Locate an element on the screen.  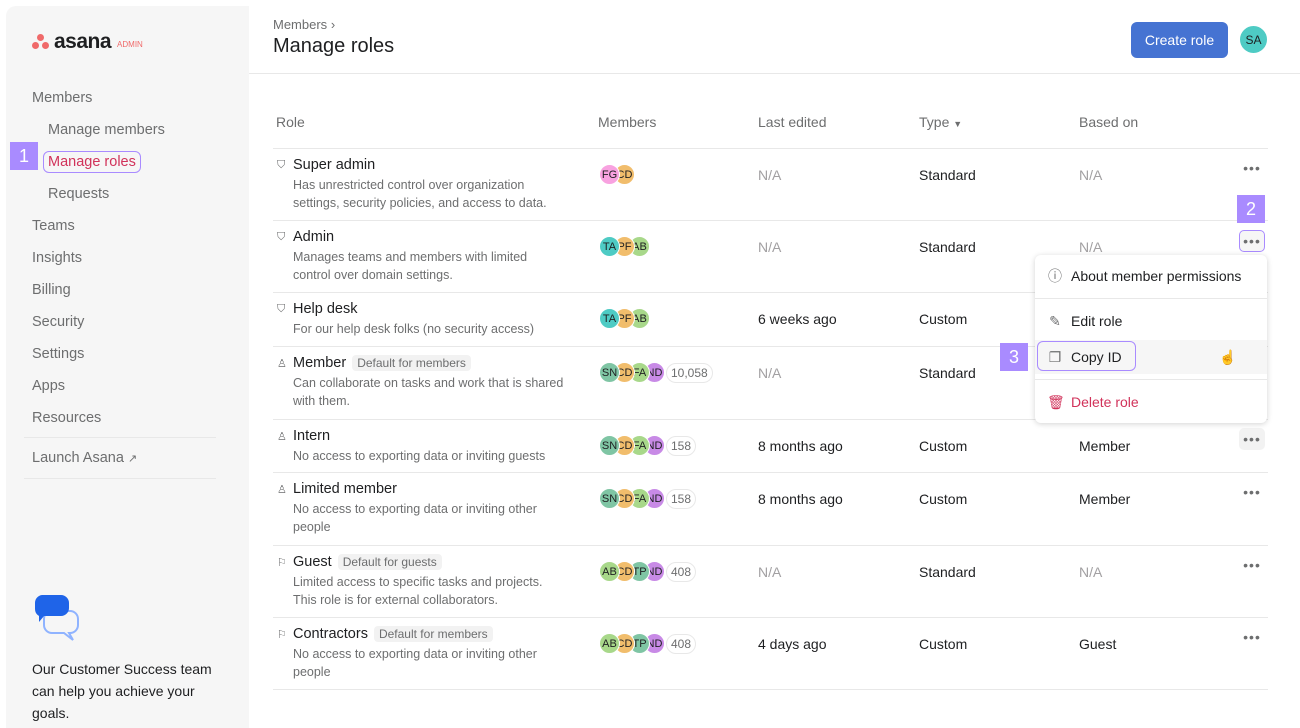
sidebar-item-insights: Insights is located at coordinates (57, 258).